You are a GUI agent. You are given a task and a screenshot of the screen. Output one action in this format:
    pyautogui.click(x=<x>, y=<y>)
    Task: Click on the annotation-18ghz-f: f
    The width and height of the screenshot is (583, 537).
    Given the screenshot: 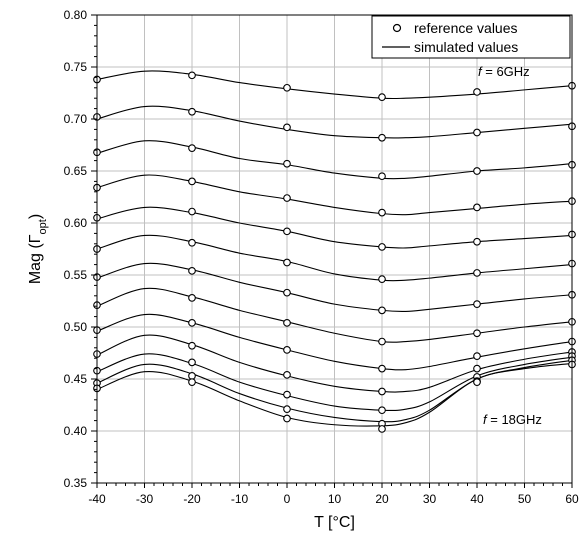 What is the action you would take?
    pyautogui.click(x=485, y=419)
    